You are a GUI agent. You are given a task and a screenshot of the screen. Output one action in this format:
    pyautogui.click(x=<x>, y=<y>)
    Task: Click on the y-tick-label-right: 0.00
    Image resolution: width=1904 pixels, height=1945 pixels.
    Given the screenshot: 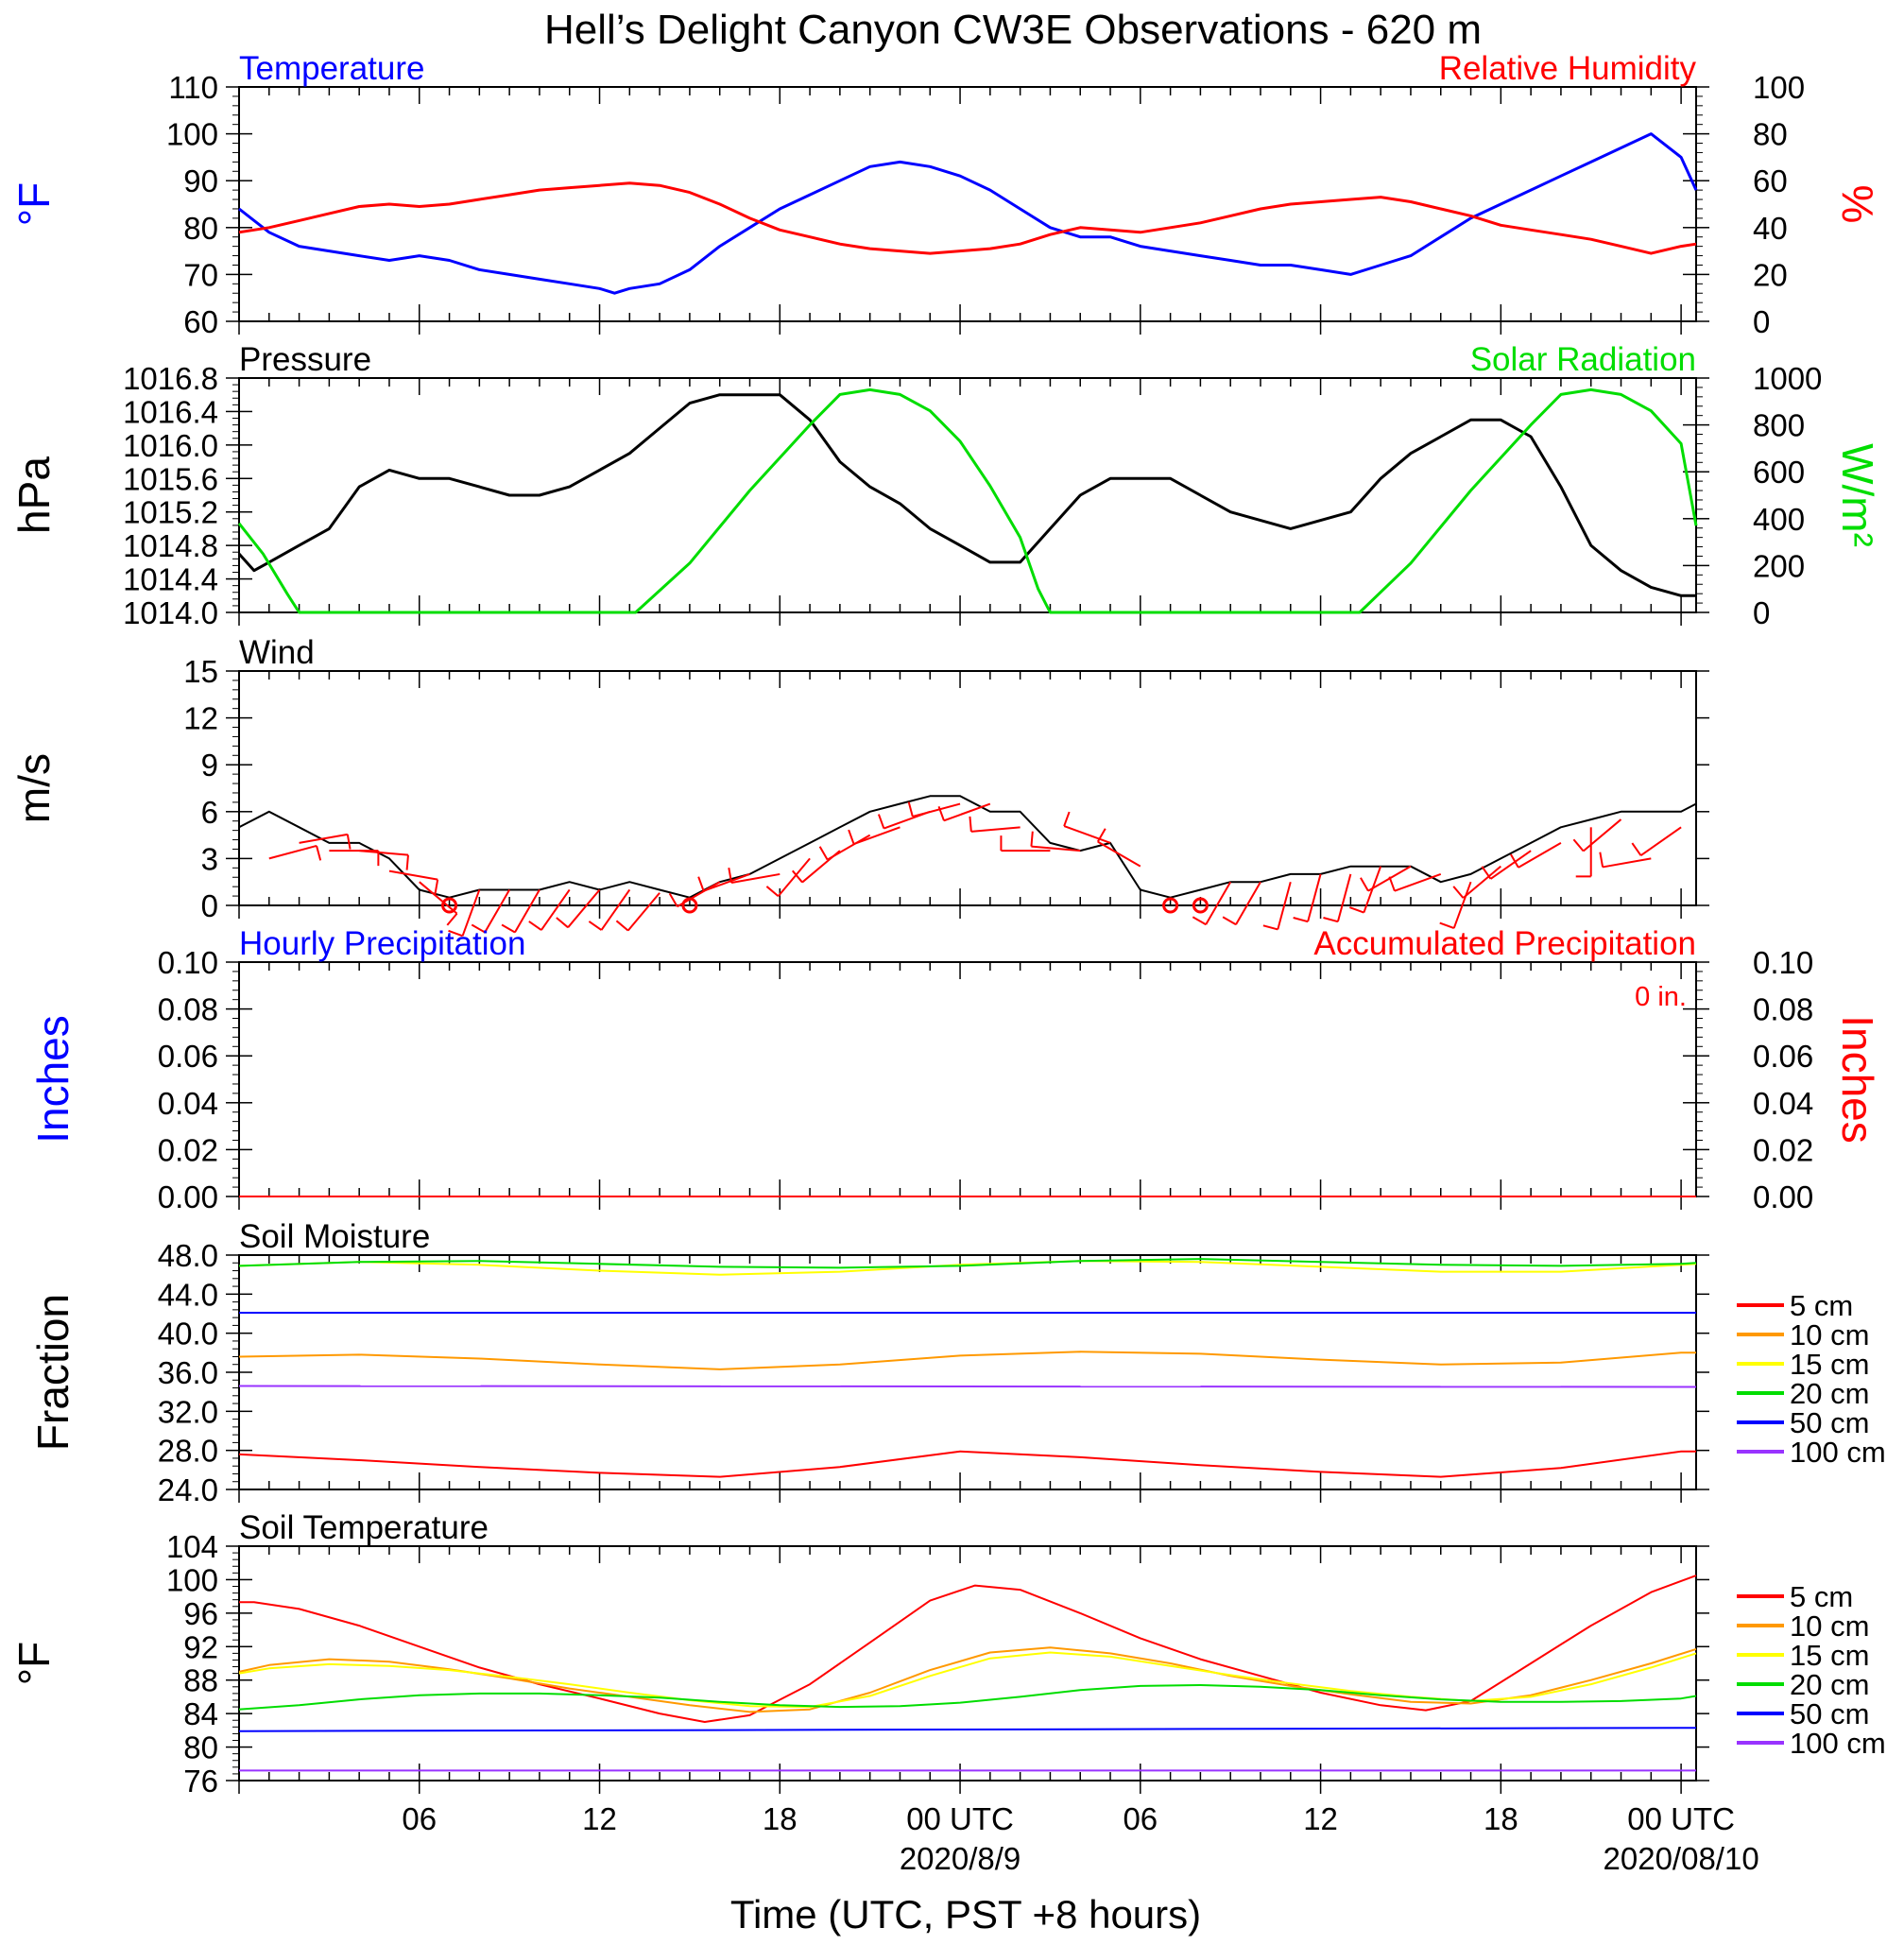 What is the action you would take?
    pyautogui.click(x=1783, y=1196)
    